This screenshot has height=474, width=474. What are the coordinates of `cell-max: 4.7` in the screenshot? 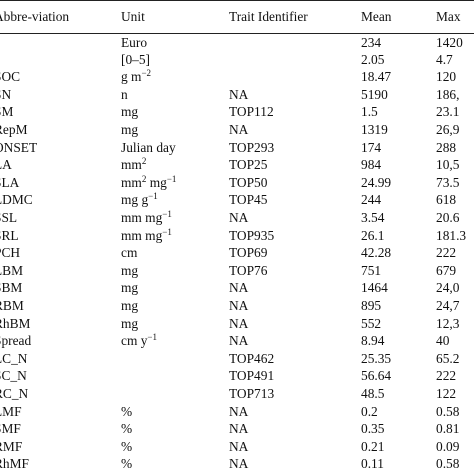 It's located at (444, 59).